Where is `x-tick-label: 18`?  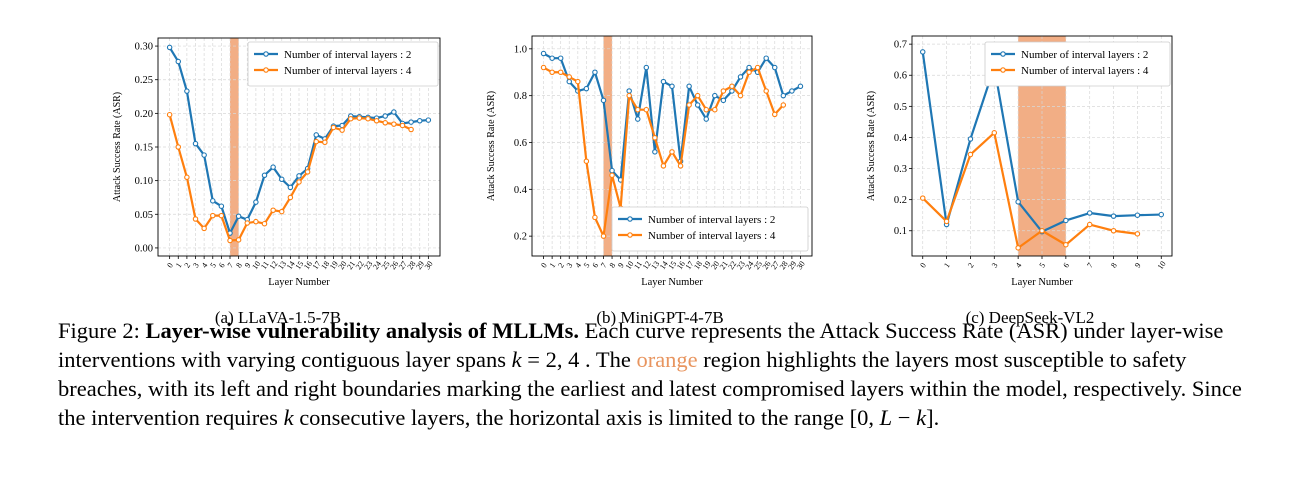
x-tick-label: 18 is located at coordinates (698, 265).